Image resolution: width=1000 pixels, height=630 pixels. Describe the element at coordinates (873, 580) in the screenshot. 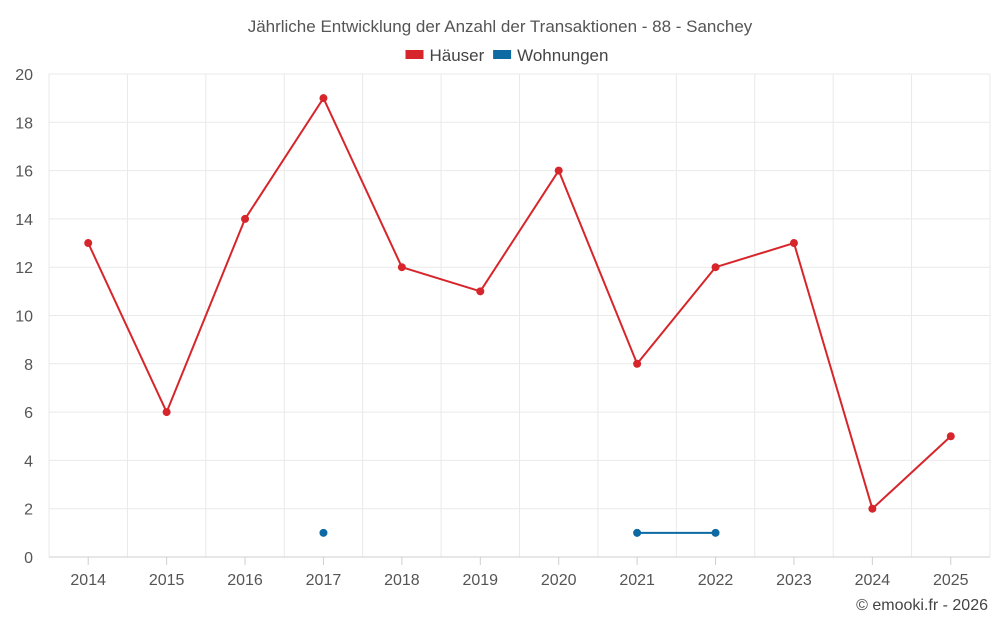

I see `x-tick-label: 2024` at that location.